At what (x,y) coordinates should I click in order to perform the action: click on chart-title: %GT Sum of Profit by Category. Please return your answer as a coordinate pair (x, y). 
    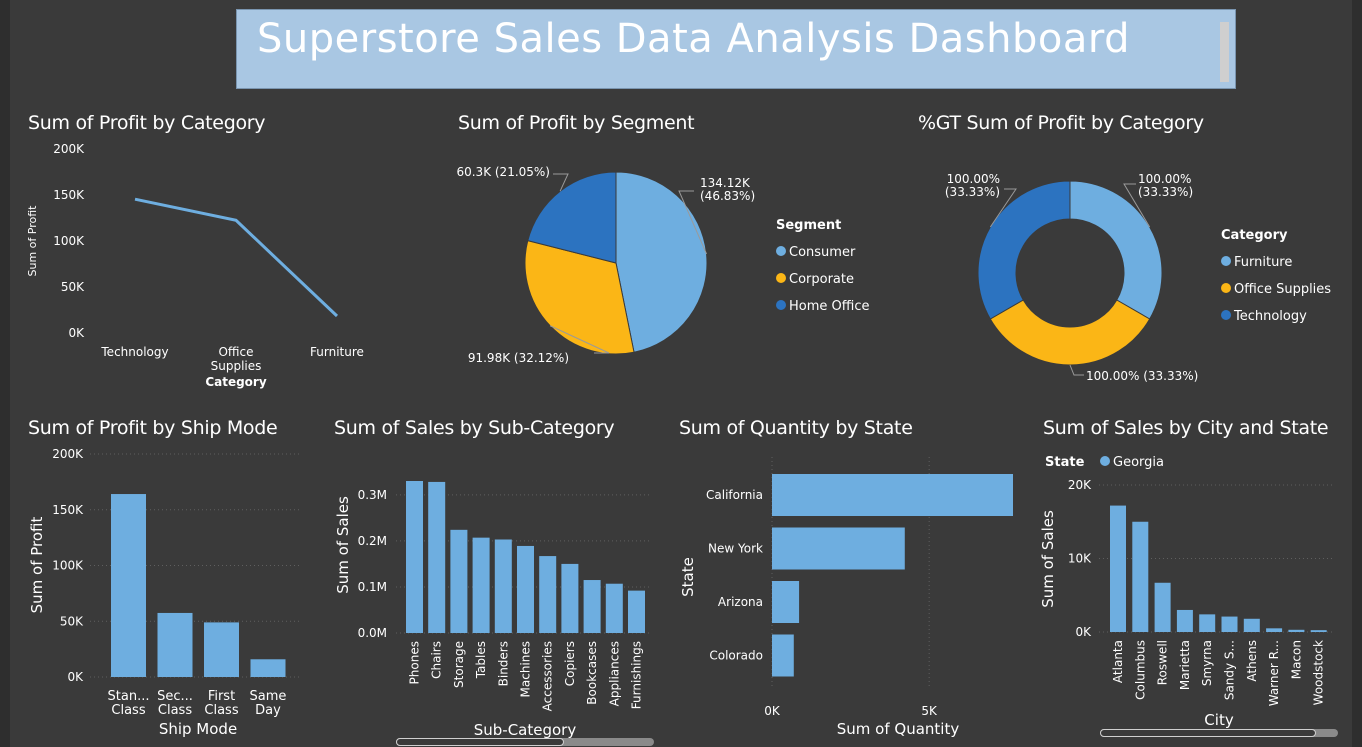
    Looking at the image, I should click on (1061, 123).